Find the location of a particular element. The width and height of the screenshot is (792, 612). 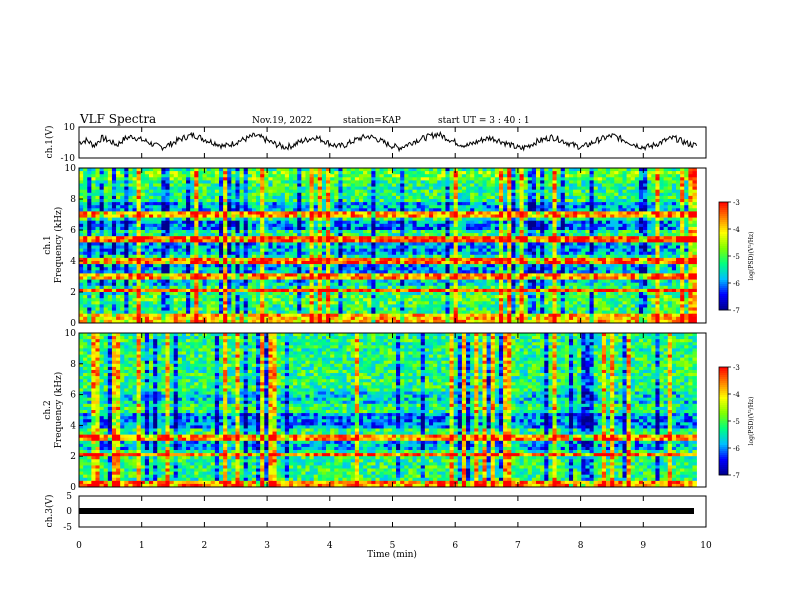

xtick-label: 10 is located at coordinates (706, 546).